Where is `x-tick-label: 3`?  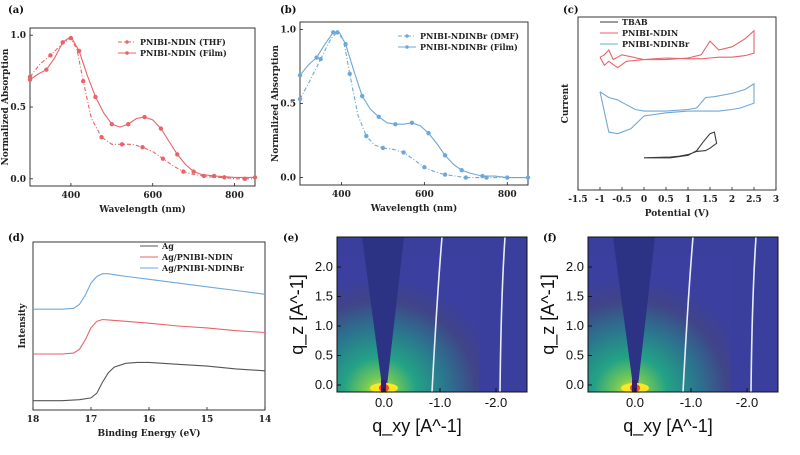 x-tick-label: 3 is located at coordinates (776, 200).